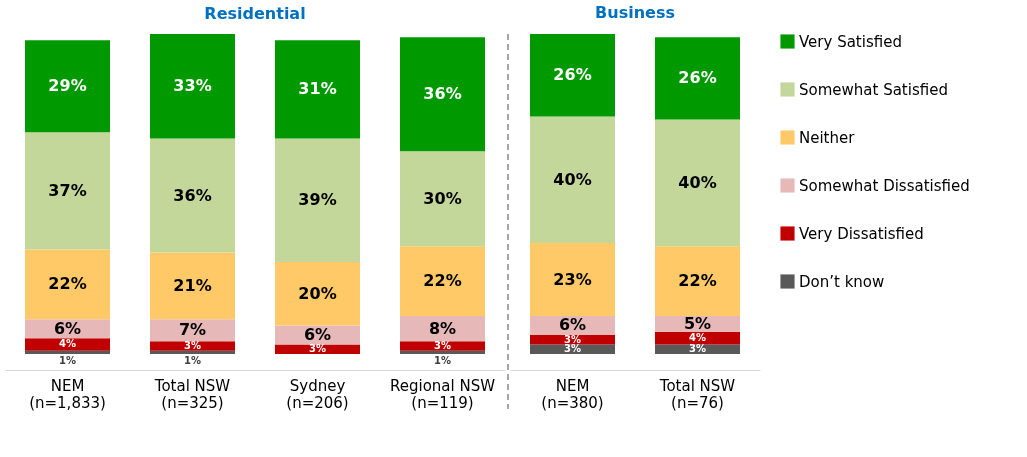 The height and width of the screenshot is (457, 1027). I want to click on x-tick-label: NEM (n=380), so click(572, 394).